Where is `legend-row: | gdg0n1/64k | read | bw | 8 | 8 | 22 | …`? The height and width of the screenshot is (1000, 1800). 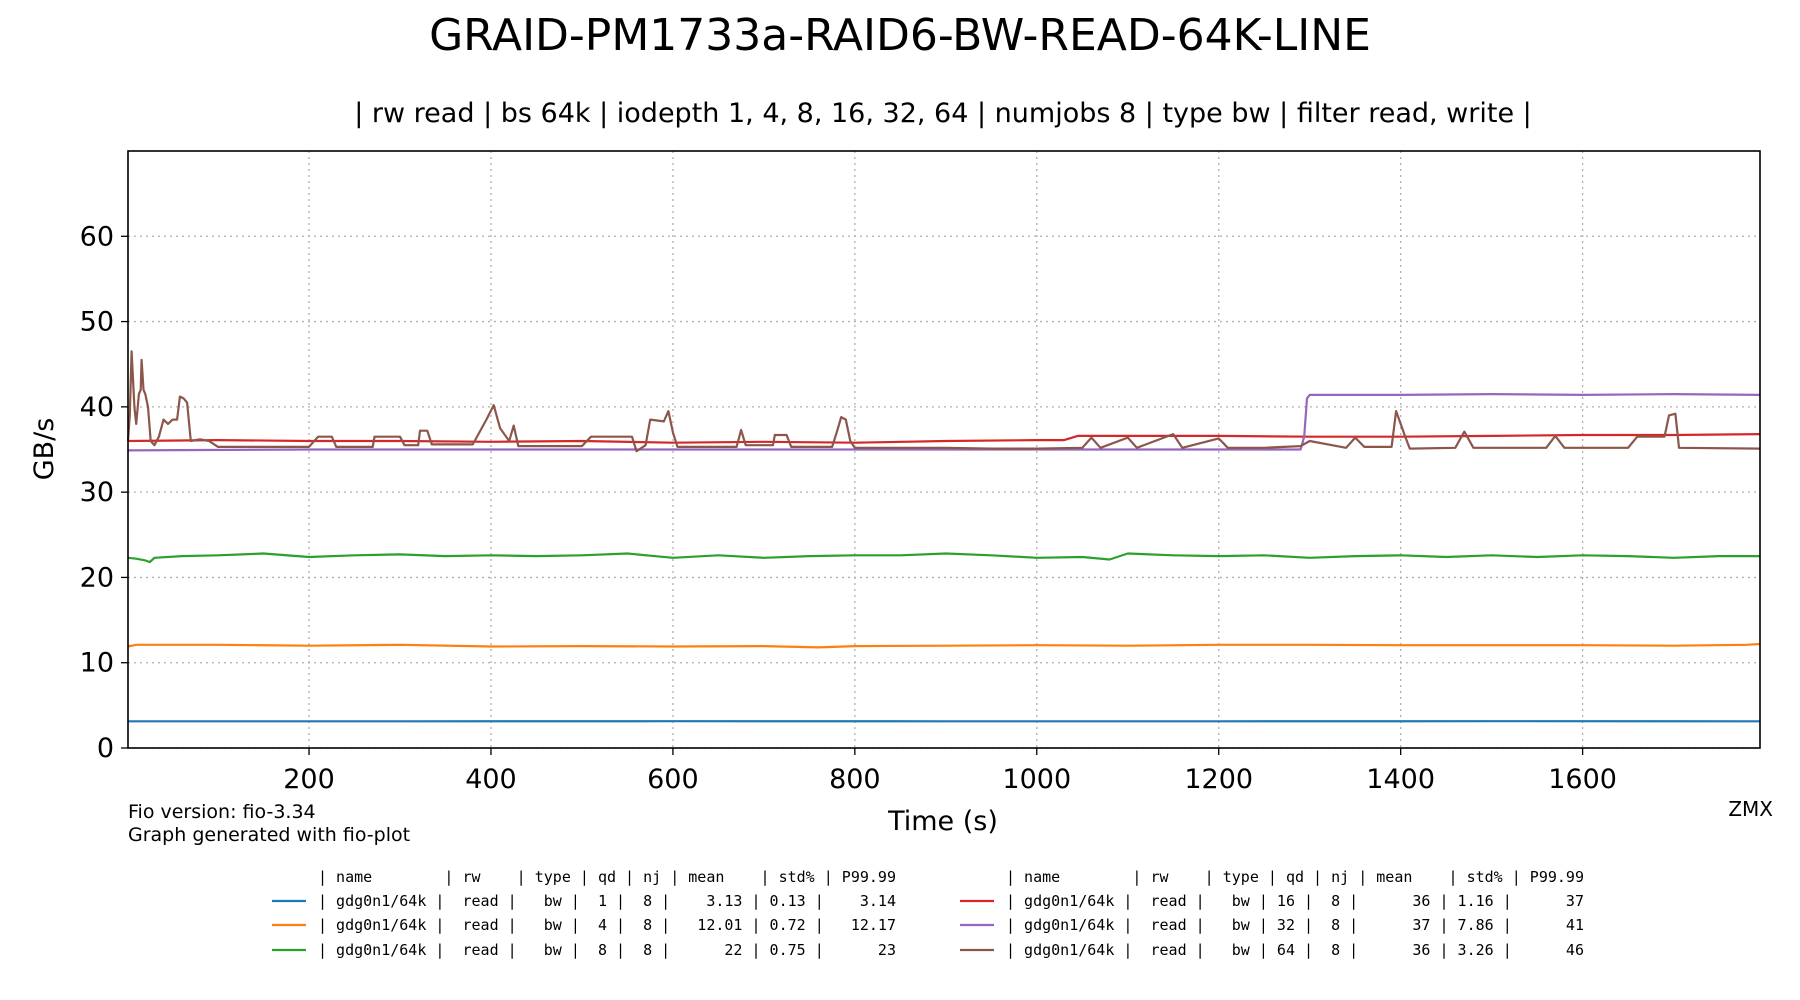 legend-row: | gdg0n1/64k | read | bw | 8 | 8 | 22 | … is located at coordinates (607, 950).